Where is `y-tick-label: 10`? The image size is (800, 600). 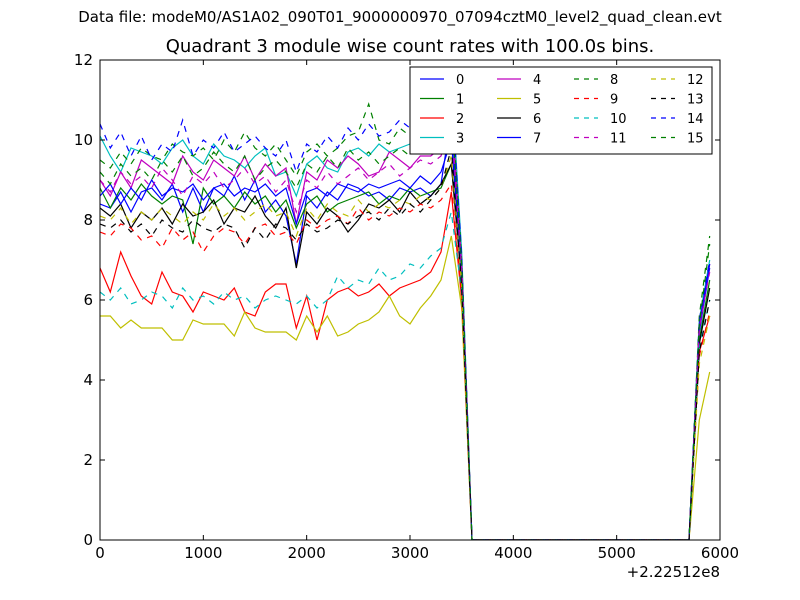 y-tick-label: 10 is located at coordinates (83, 140).